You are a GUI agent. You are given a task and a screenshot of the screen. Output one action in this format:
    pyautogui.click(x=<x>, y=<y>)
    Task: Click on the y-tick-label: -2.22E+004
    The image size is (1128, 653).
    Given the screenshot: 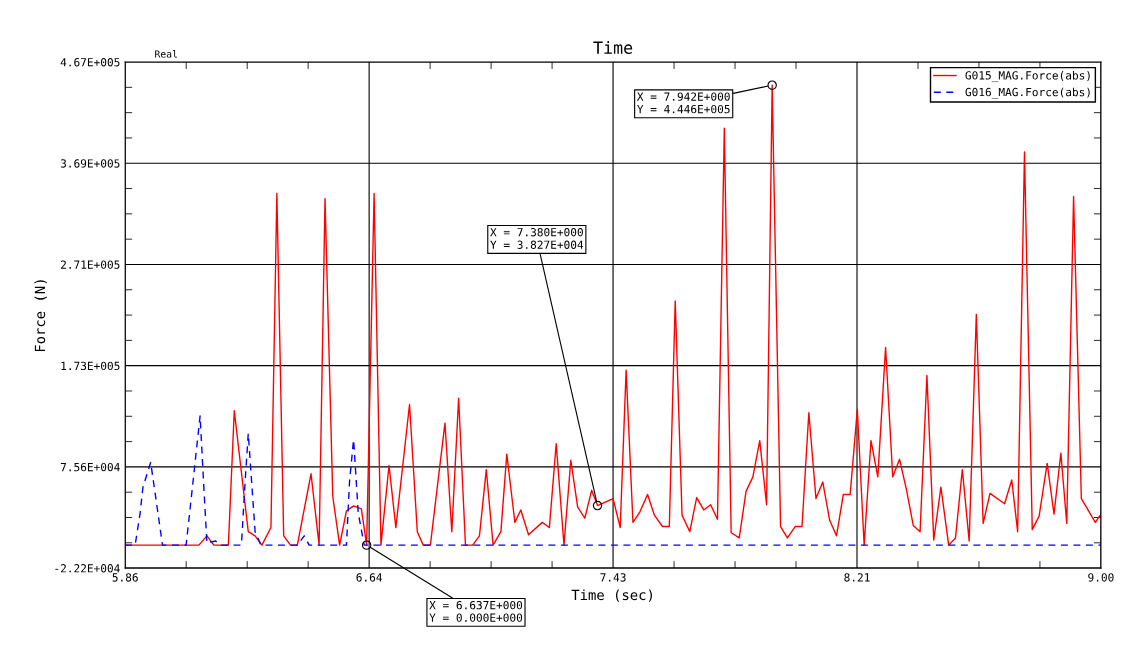 What is the action you would take?
    pyautogui.click(x=87, y=568)
    